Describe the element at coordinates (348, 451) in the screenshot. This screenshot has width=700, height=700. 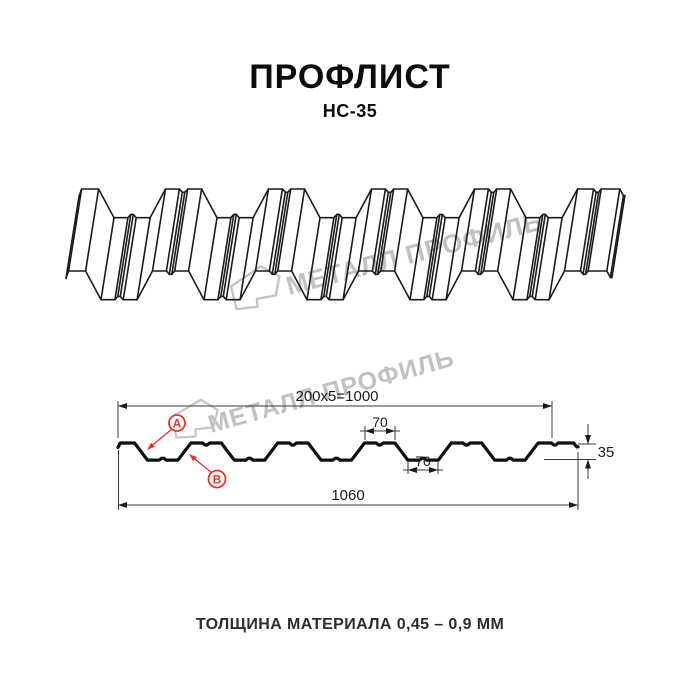
I see `cross-section-drawing` at that location.